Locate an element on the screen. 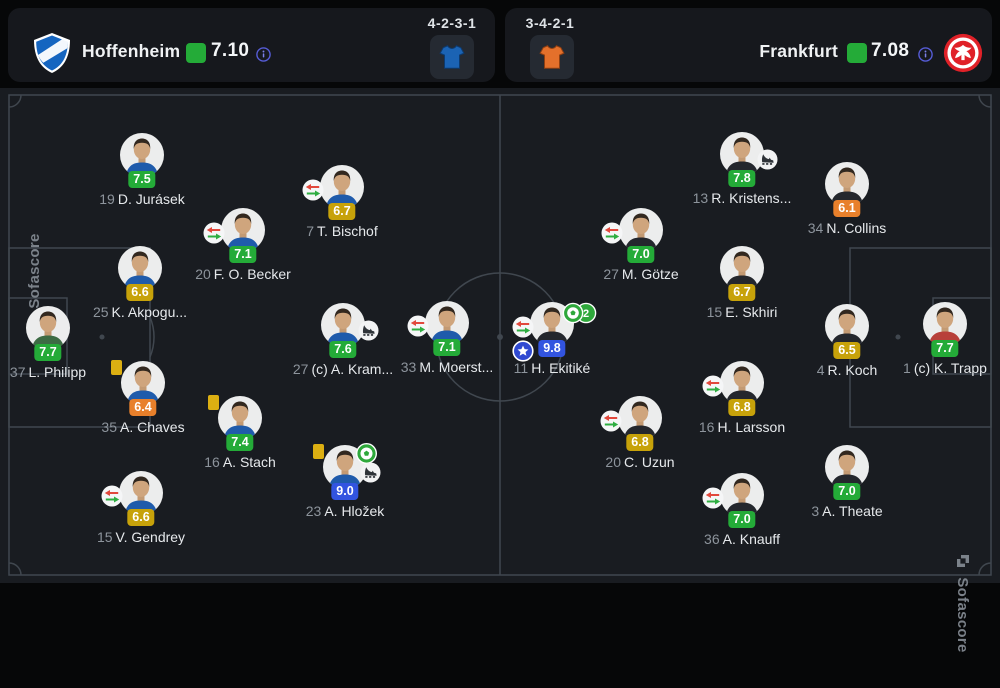  player-away-1: 7.7 1 (c) K. Trapp is located at coordinates (937, 344).